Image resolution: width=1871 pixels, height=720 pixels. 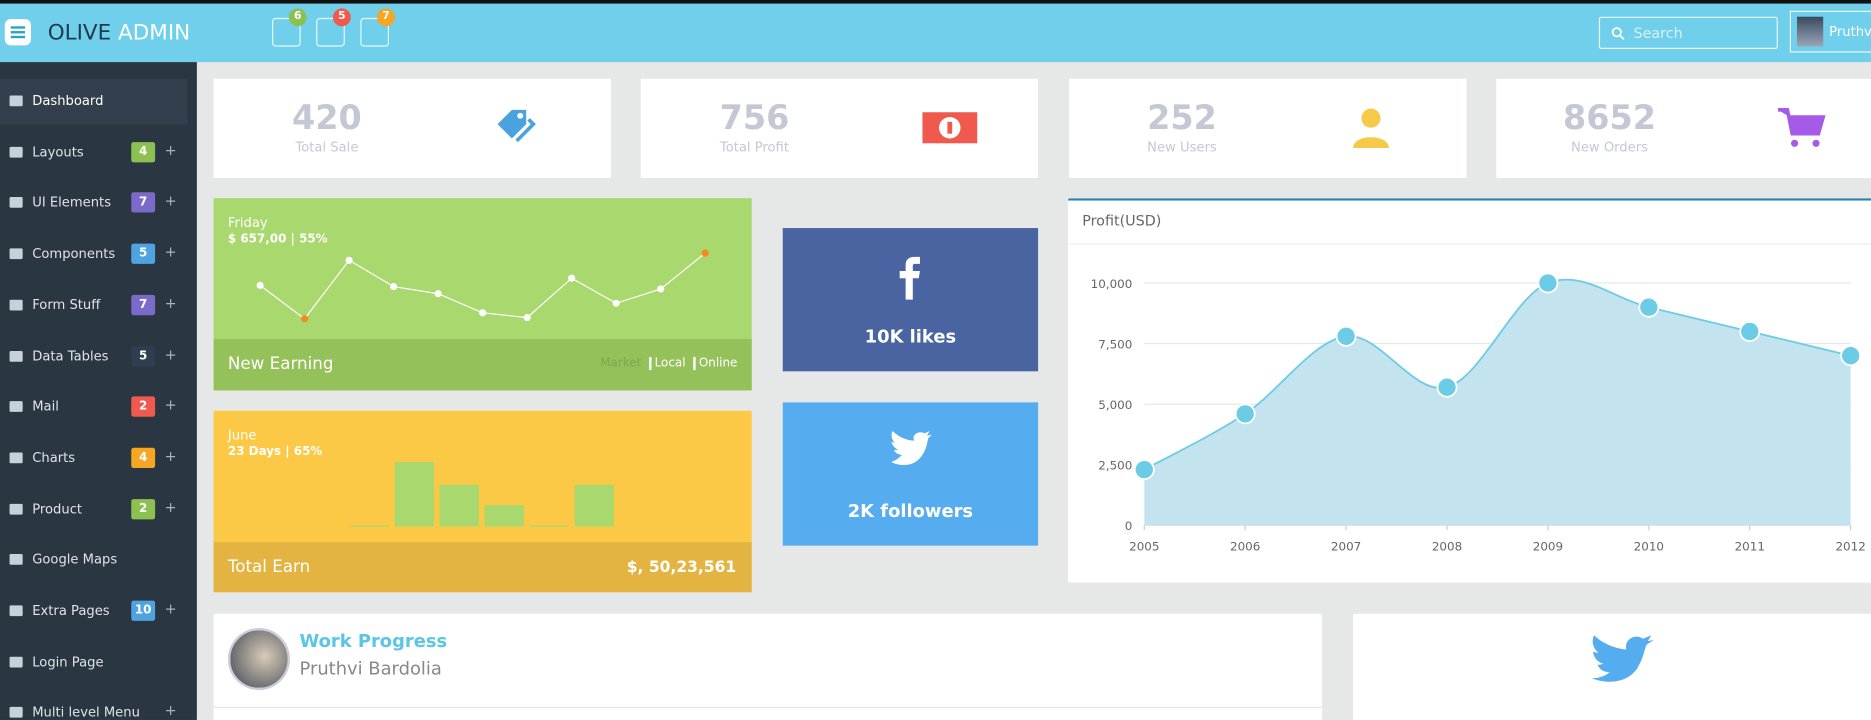 I want to click on menu-label: Product, so click(x=57, y=508).